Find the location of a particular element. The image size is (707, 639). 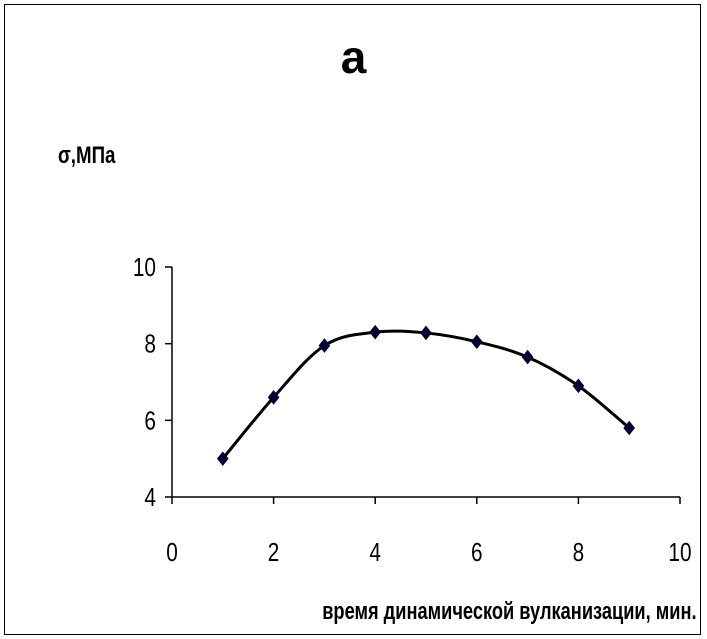

x-tick-label: 4 is located at coordinates (375, 552).